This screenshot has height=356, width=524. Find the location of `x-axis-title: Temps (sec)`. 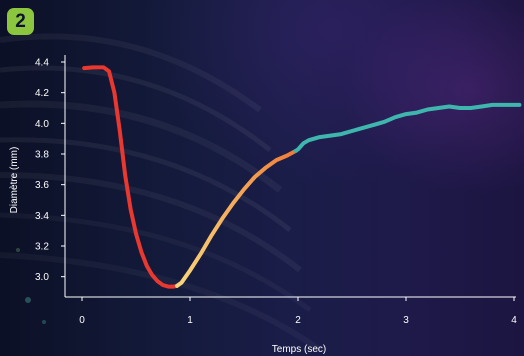

x-axis-title: Temps (sec) is located at coordinates (299, 349).